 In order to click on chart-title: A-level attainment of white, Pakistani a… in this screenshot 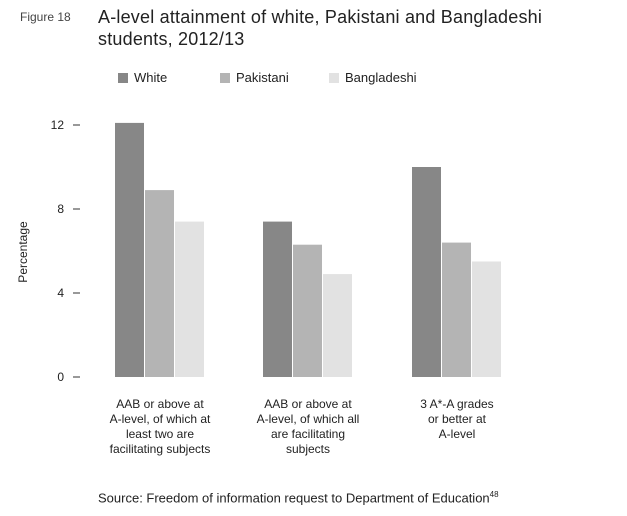, I will do `click(320, 28)`.